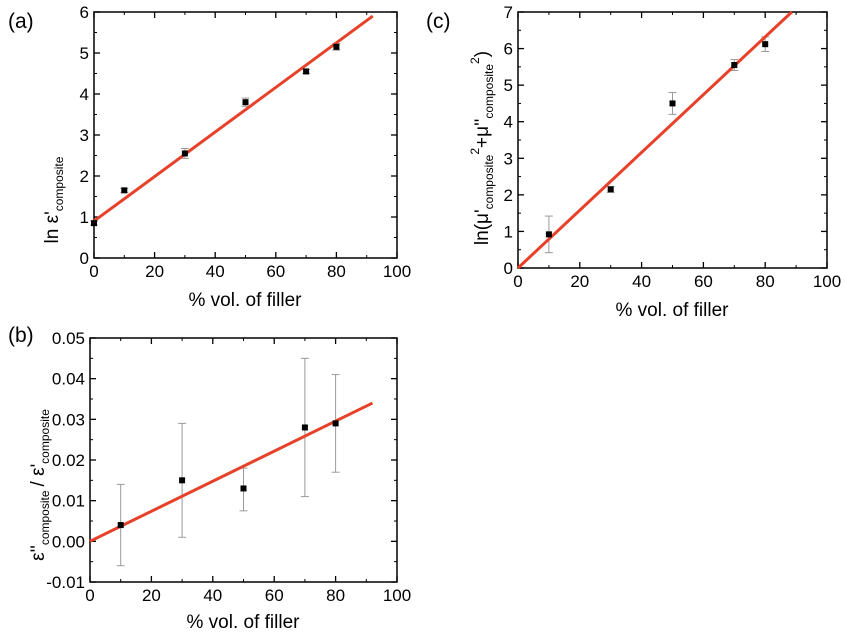 This screenshot has height=634, width=846. What do you see at coordinates (68, 460) in the screenshot?
I see `y-tick-label: 0.02` at bounding box center [68, 460].